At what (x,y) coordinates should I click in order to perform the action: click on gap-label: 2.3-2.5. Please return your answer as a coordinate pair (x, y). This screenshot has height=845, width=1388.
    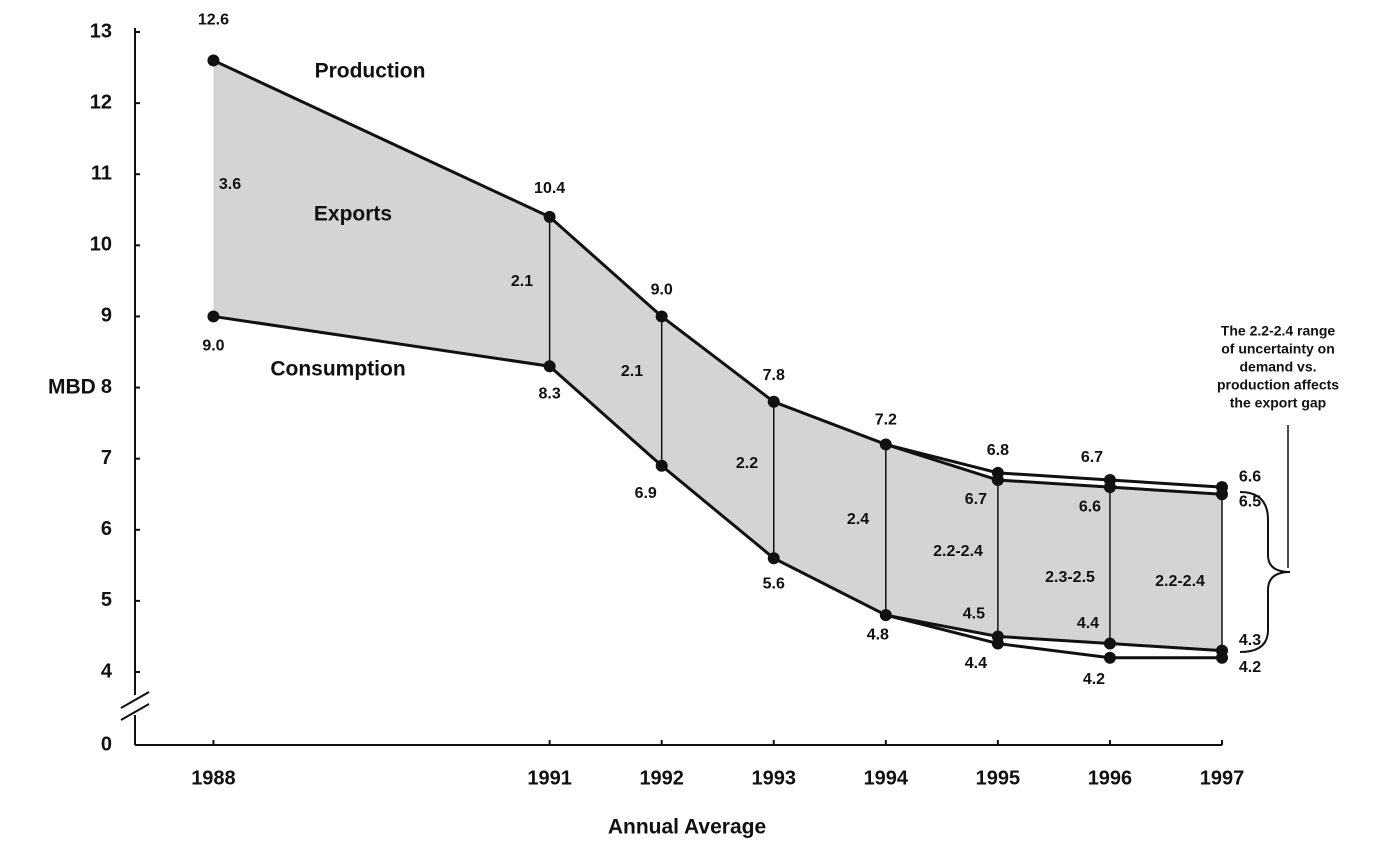
    Looking at the image, I should click on (1070, 577).